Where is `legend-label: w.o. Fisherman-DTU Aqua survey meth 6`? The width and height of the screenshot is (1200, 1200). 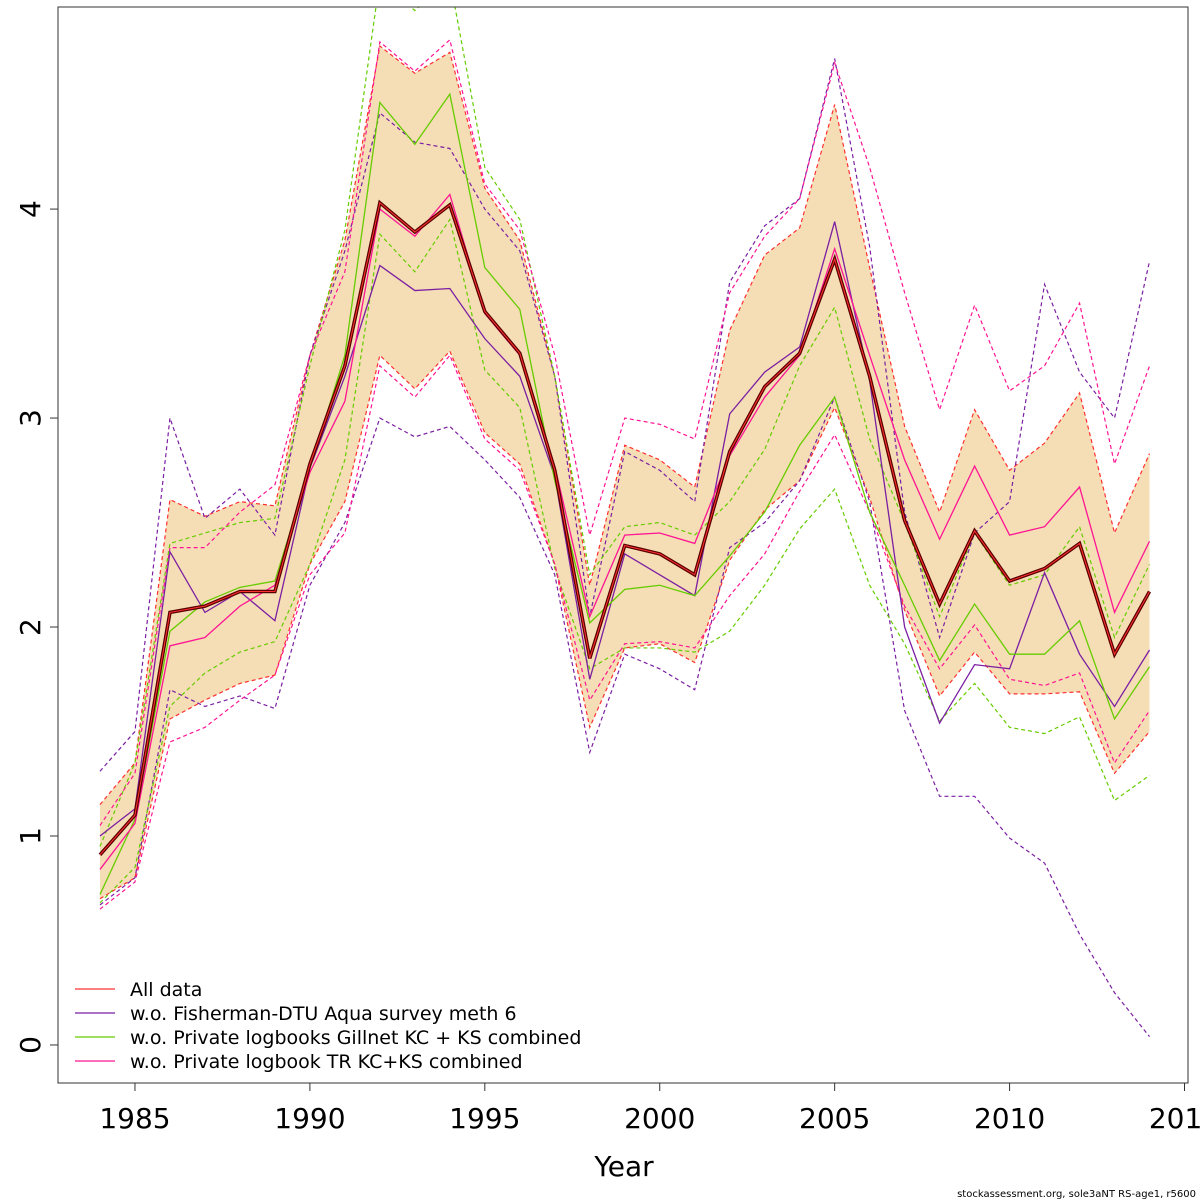
legend-label: w.o. Fisherman-DTU Aqua survey meth 6 is located at coordinates (323, 1014).